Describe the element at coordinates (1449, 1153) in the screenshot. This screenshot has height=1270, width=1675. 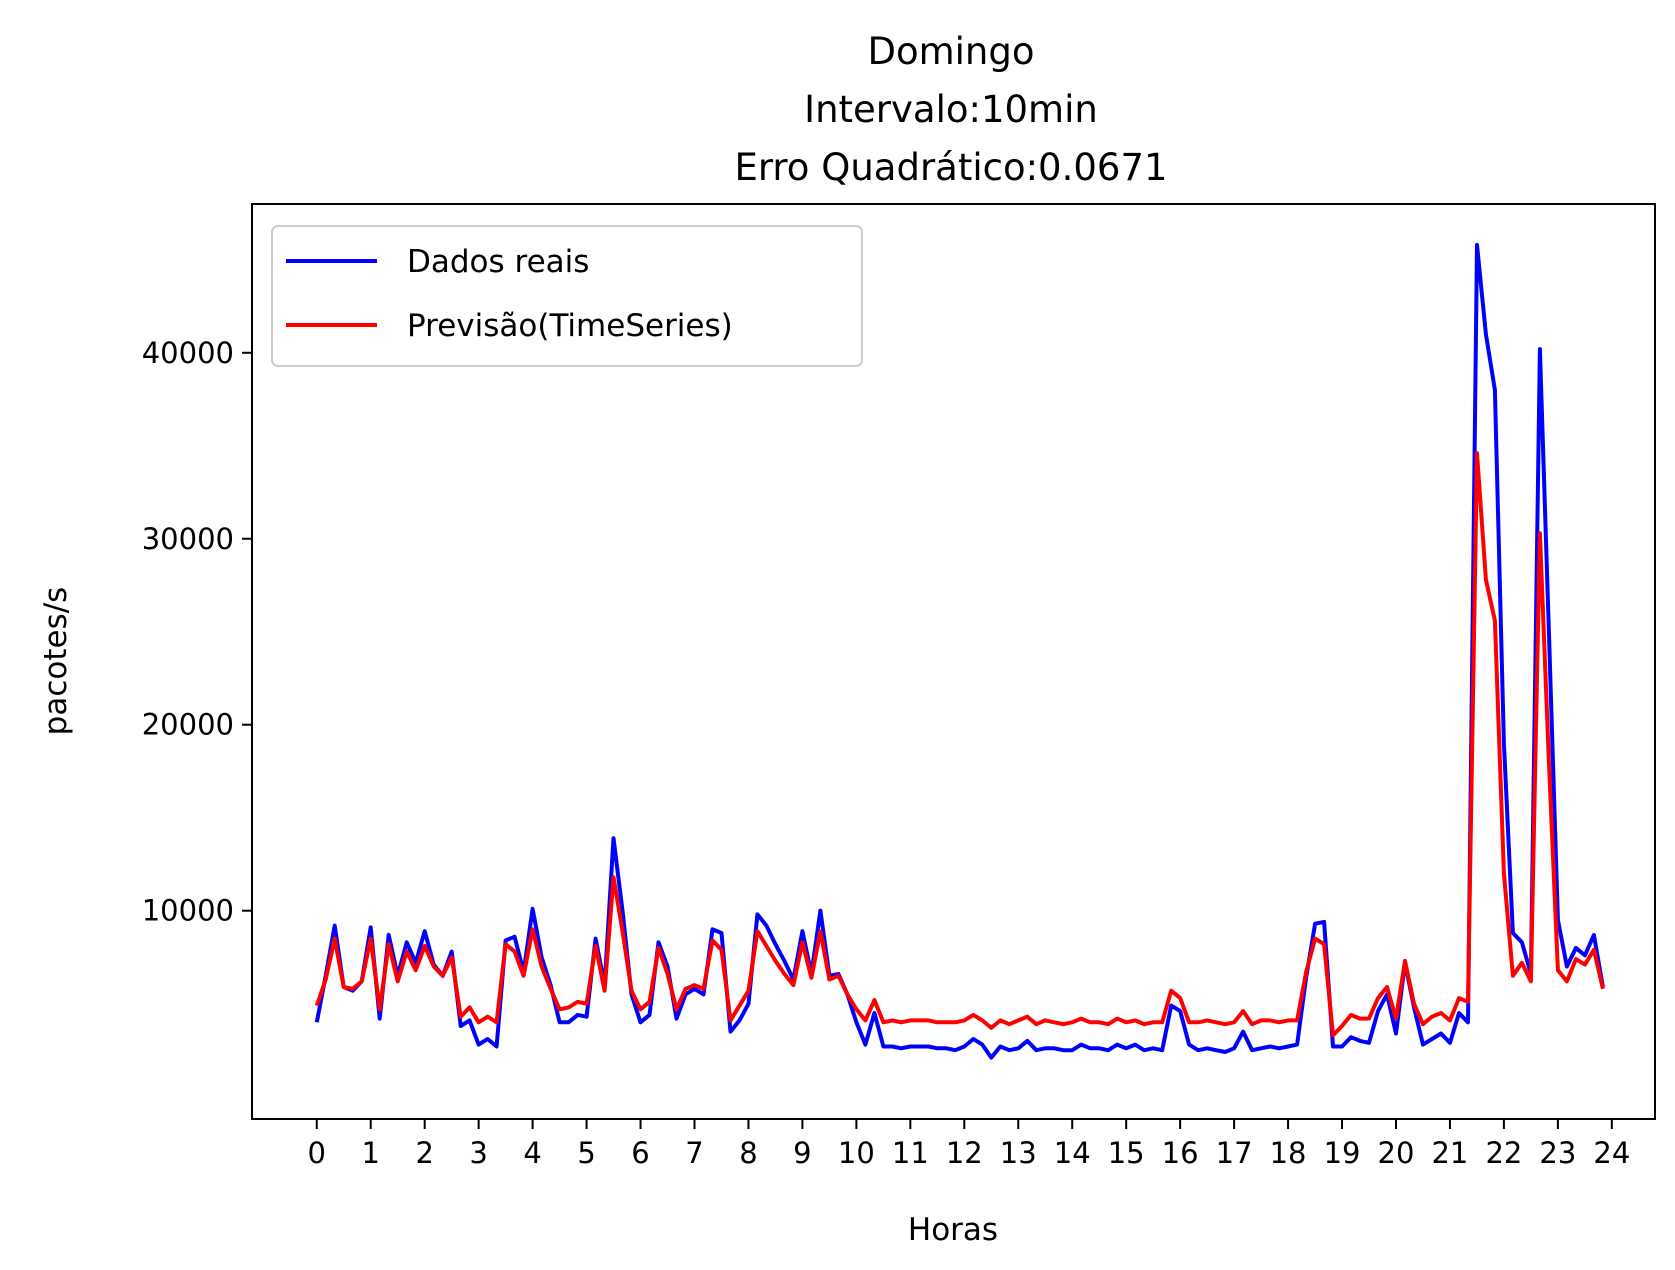
I see `x-tick-label: 21` at that location.